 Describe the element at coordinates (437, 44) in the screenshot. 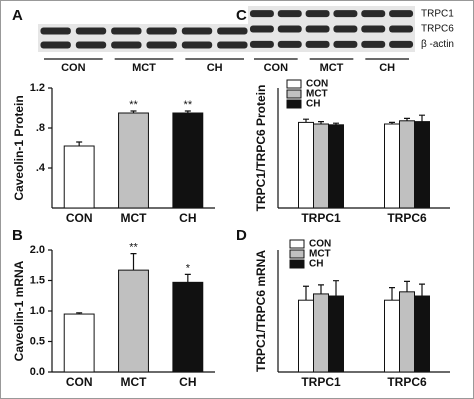

I see `band-label: β -actin` at that location.